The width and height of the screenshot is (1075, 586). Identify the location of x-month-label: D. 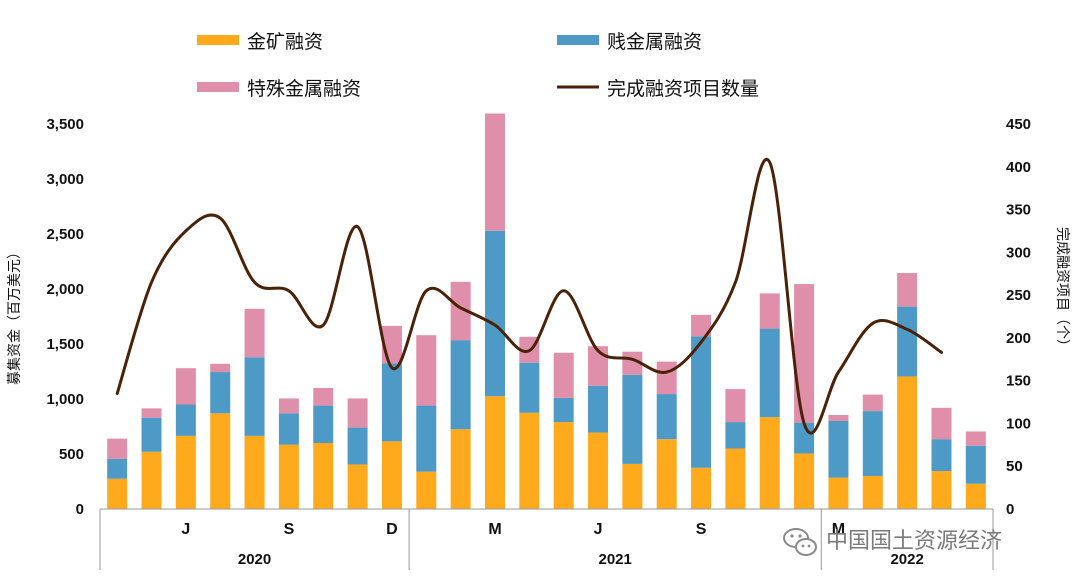
(392, 529).